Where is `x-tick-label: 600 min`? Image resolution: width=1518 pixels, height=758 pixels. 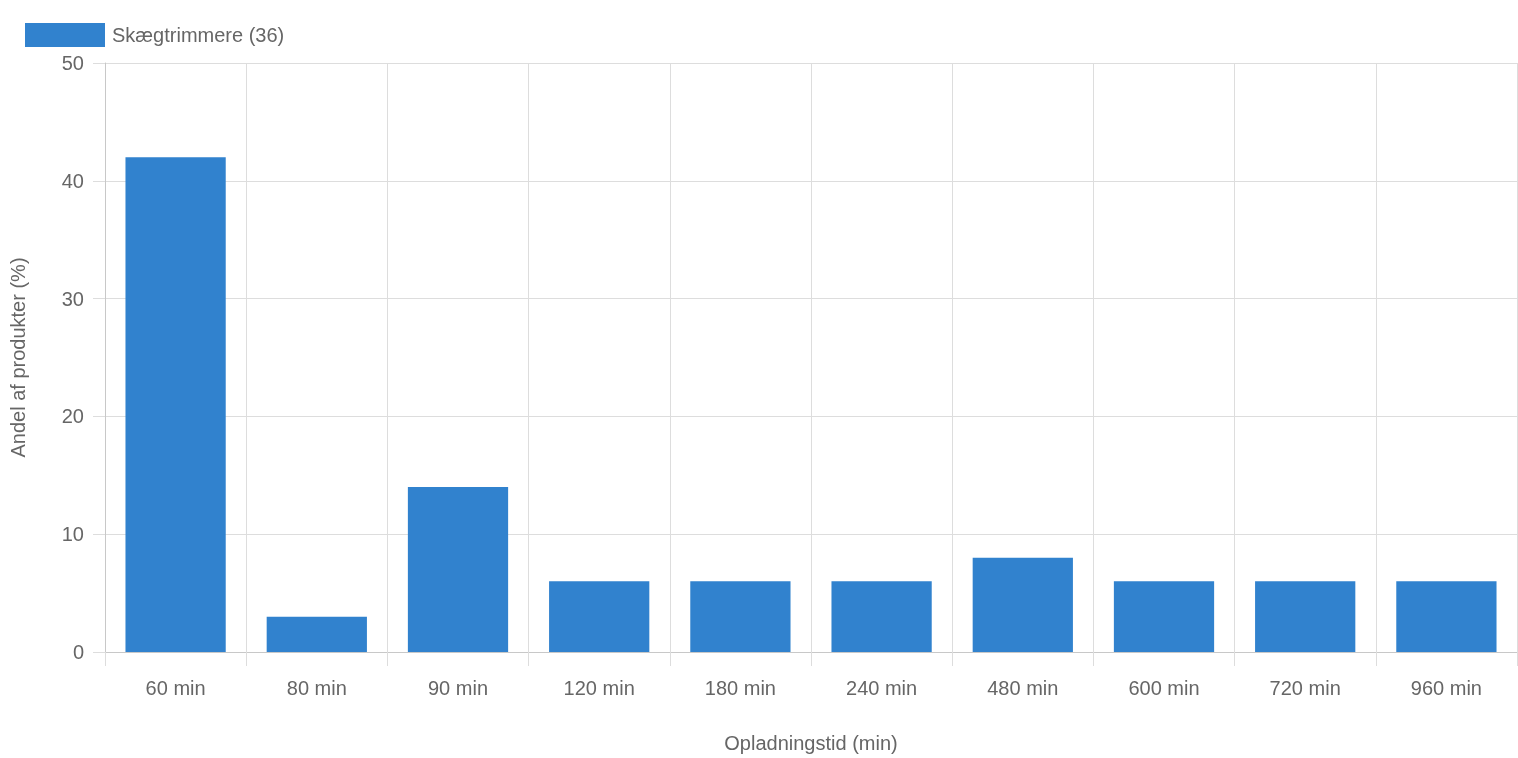
x-tick-label: 600 min is located at coordinates (1164, 688).